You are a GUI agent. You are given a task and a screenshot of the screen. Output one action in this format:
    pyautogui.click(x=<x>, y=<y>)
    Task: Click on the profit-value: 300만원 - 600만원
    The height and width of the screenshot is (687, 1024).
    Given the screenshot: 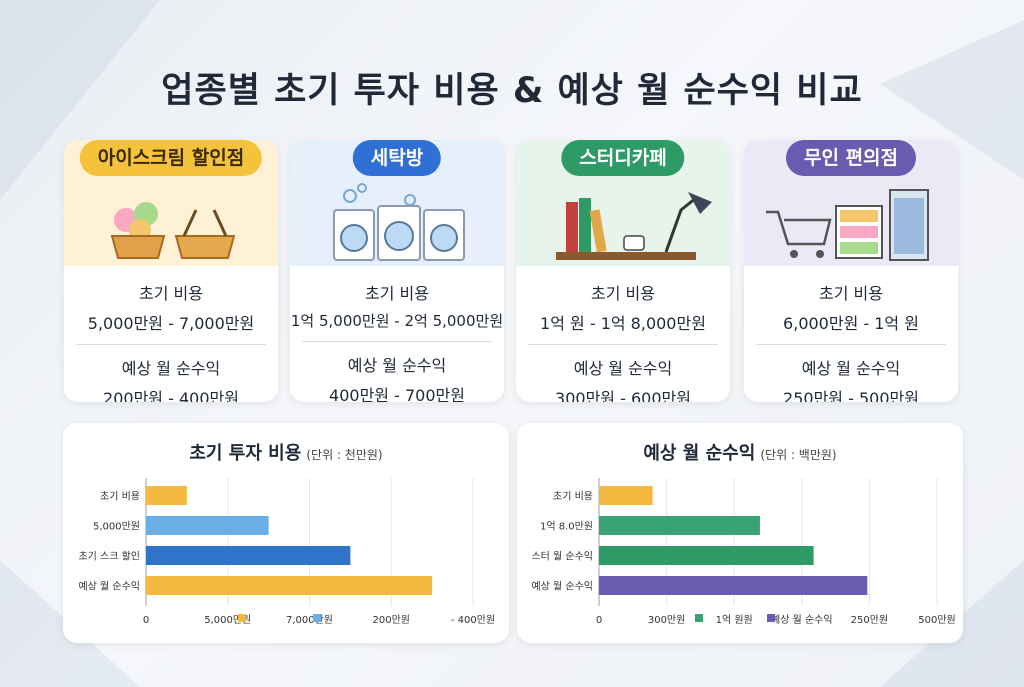 What is the action you would take?
    pyautogui.click(x=623, y=395)
    